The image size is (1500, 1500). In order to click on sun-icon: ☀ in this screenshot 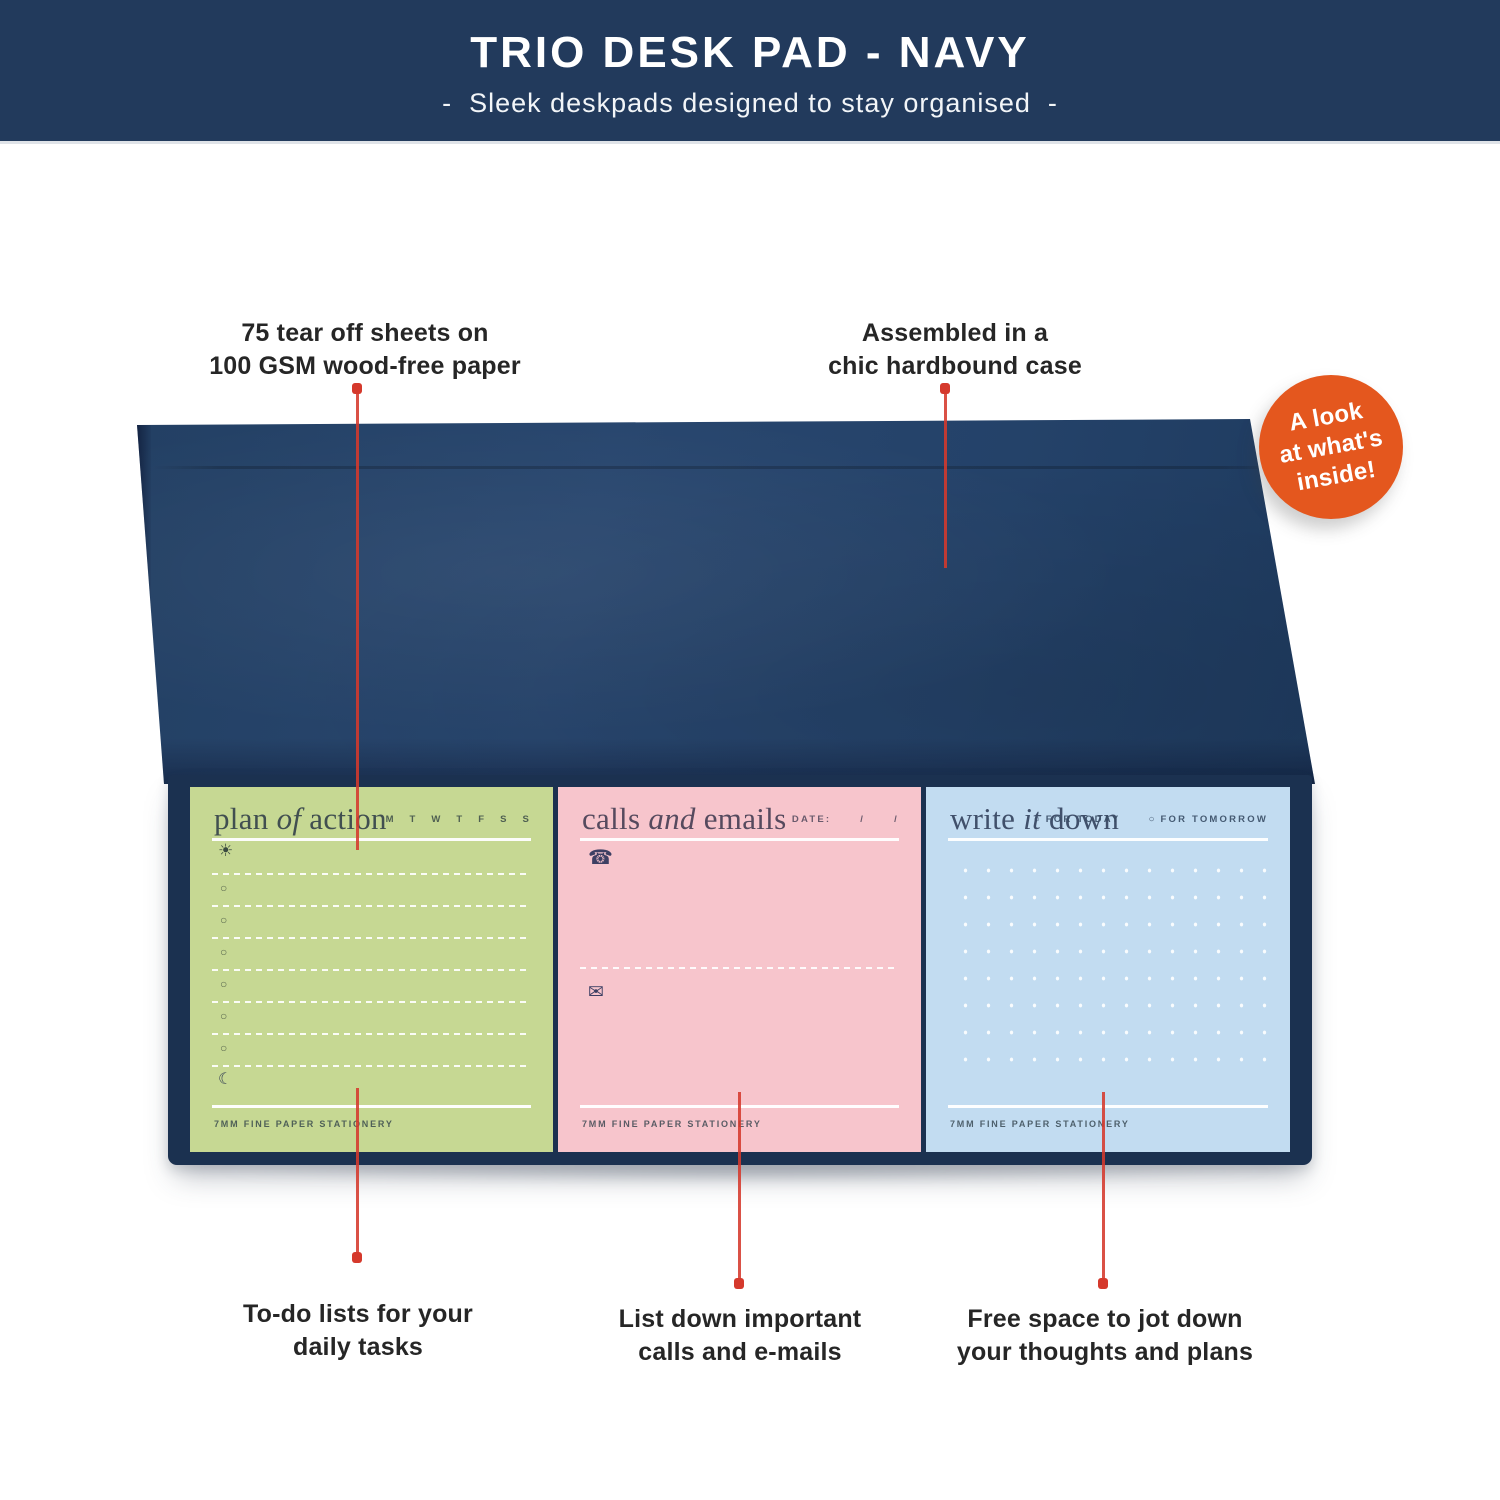, I will do `click(226, 850)`.